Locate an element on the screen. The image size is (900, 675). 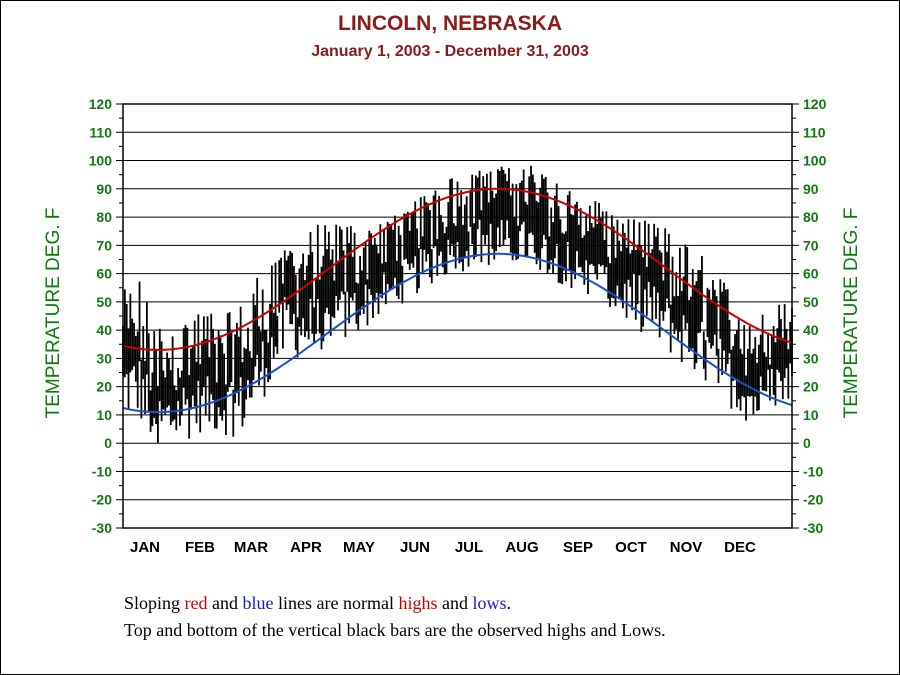
y-tick-label-right: -10 is located at coordinates (813, 471).